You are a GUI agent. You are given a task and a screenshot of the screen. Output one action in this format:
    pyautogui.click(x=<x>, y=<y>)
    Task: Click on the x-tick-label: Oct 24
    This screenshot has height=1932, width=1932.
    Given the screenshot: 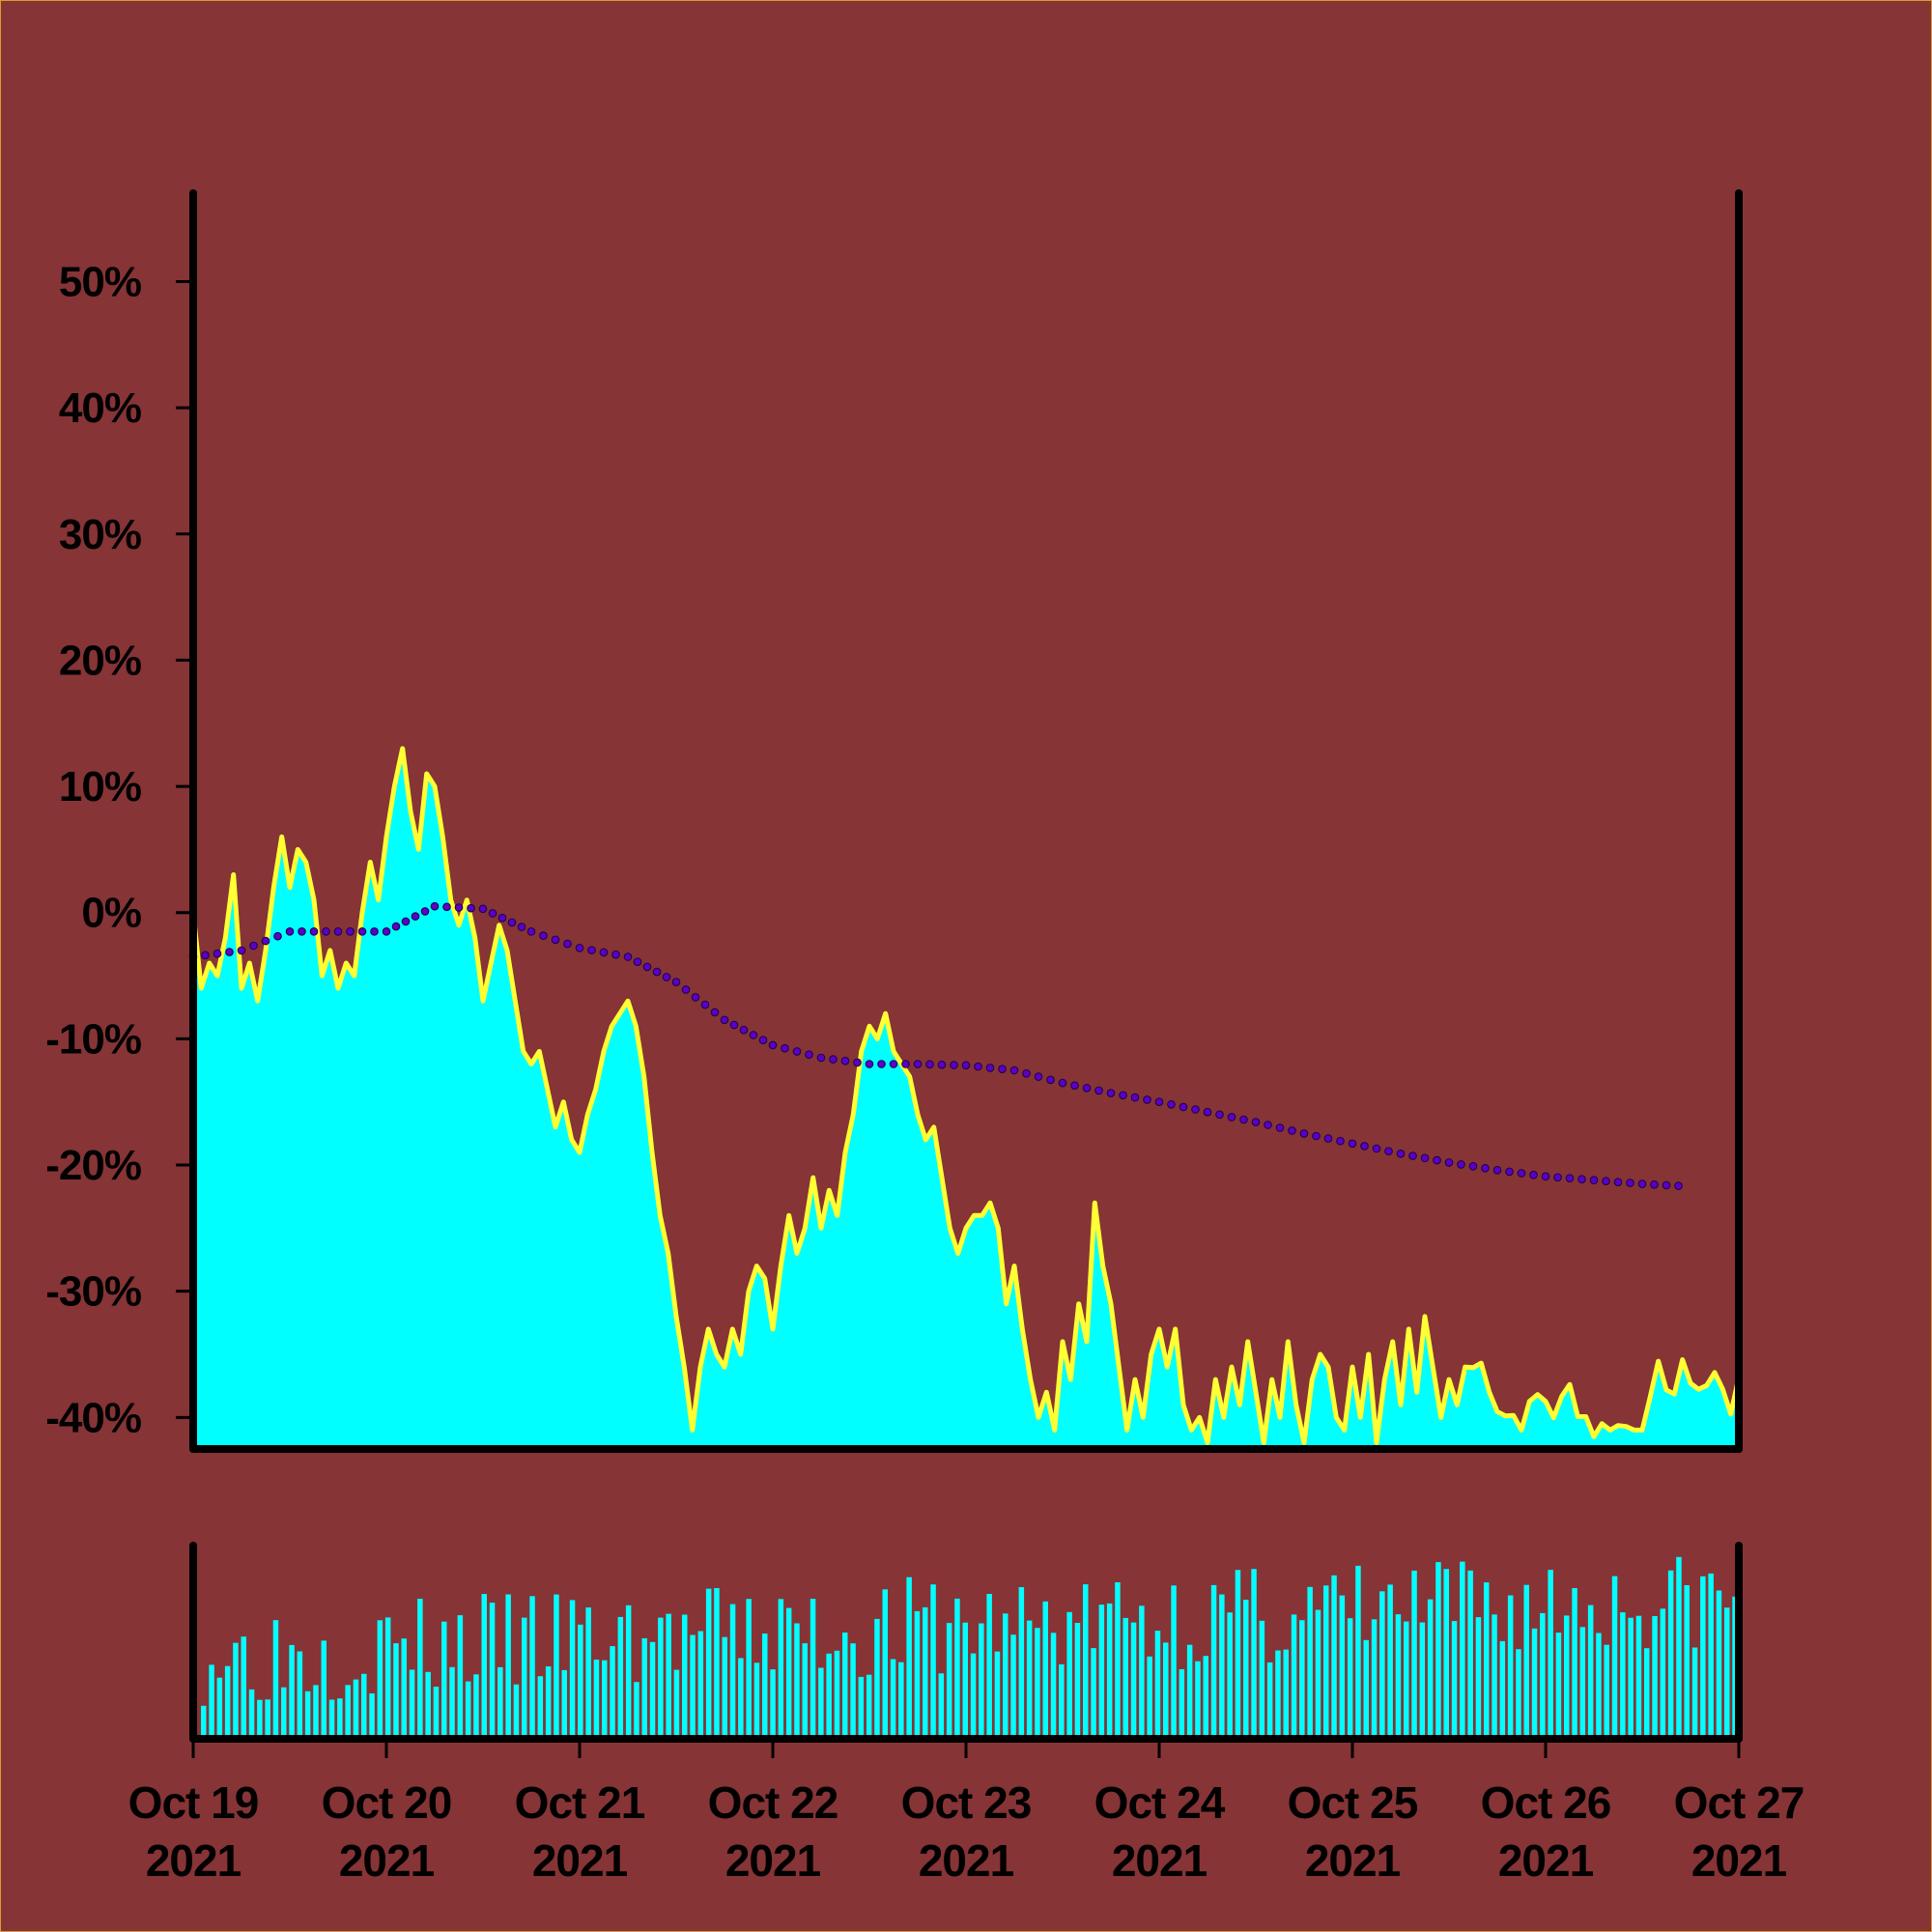 What is the action you would take?
    pyautogui.click(x=1160, y=1802)
    